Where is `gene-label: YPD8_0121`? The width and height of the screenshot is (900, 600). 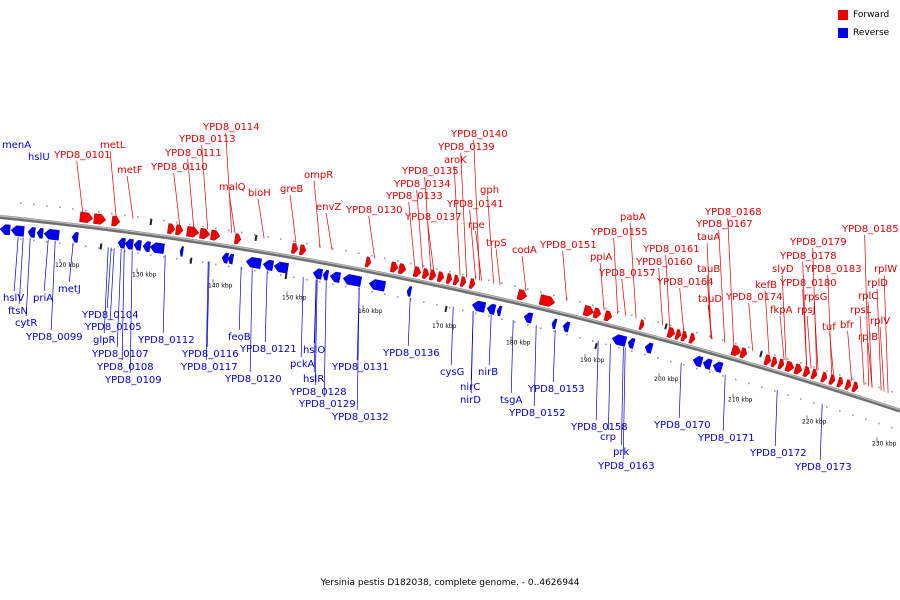
gene-label: YPD8_0121 is located at coordinates (268, 349).